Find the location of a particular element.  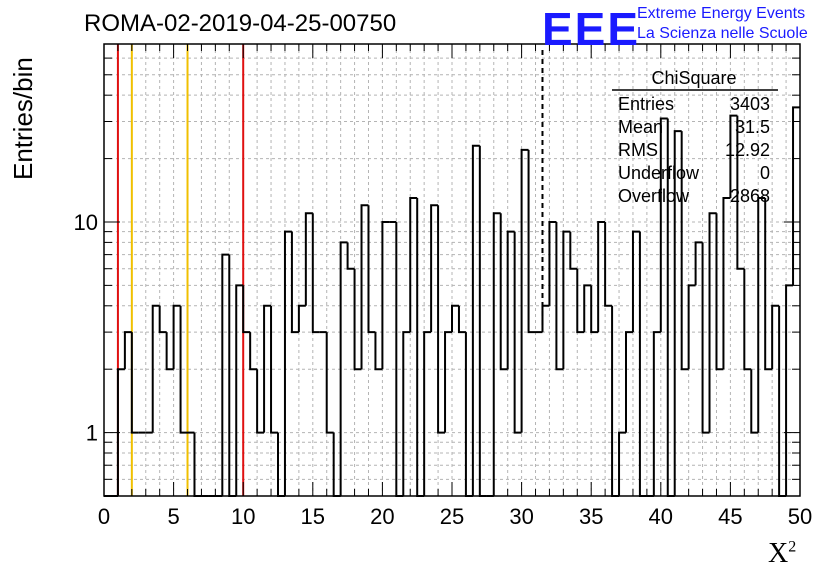

stats-value: 0 is located at coordinates (765, 173).